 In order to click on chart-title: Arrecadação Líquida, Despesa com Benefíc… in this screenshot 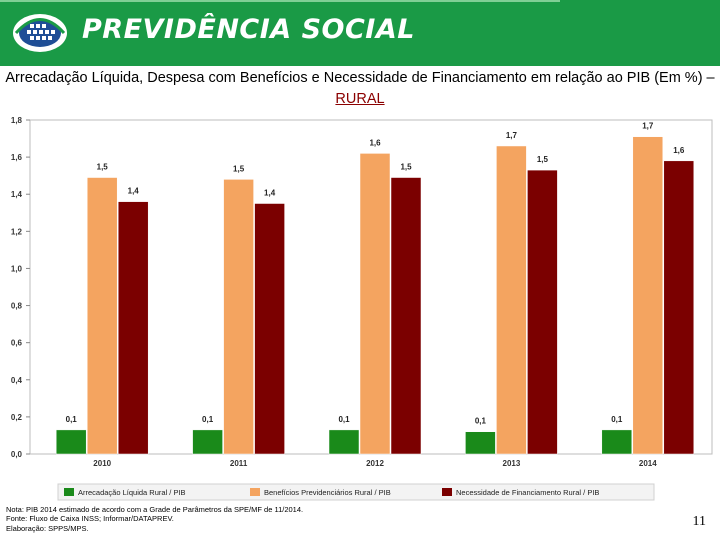, I will do `click(360, 89)`.